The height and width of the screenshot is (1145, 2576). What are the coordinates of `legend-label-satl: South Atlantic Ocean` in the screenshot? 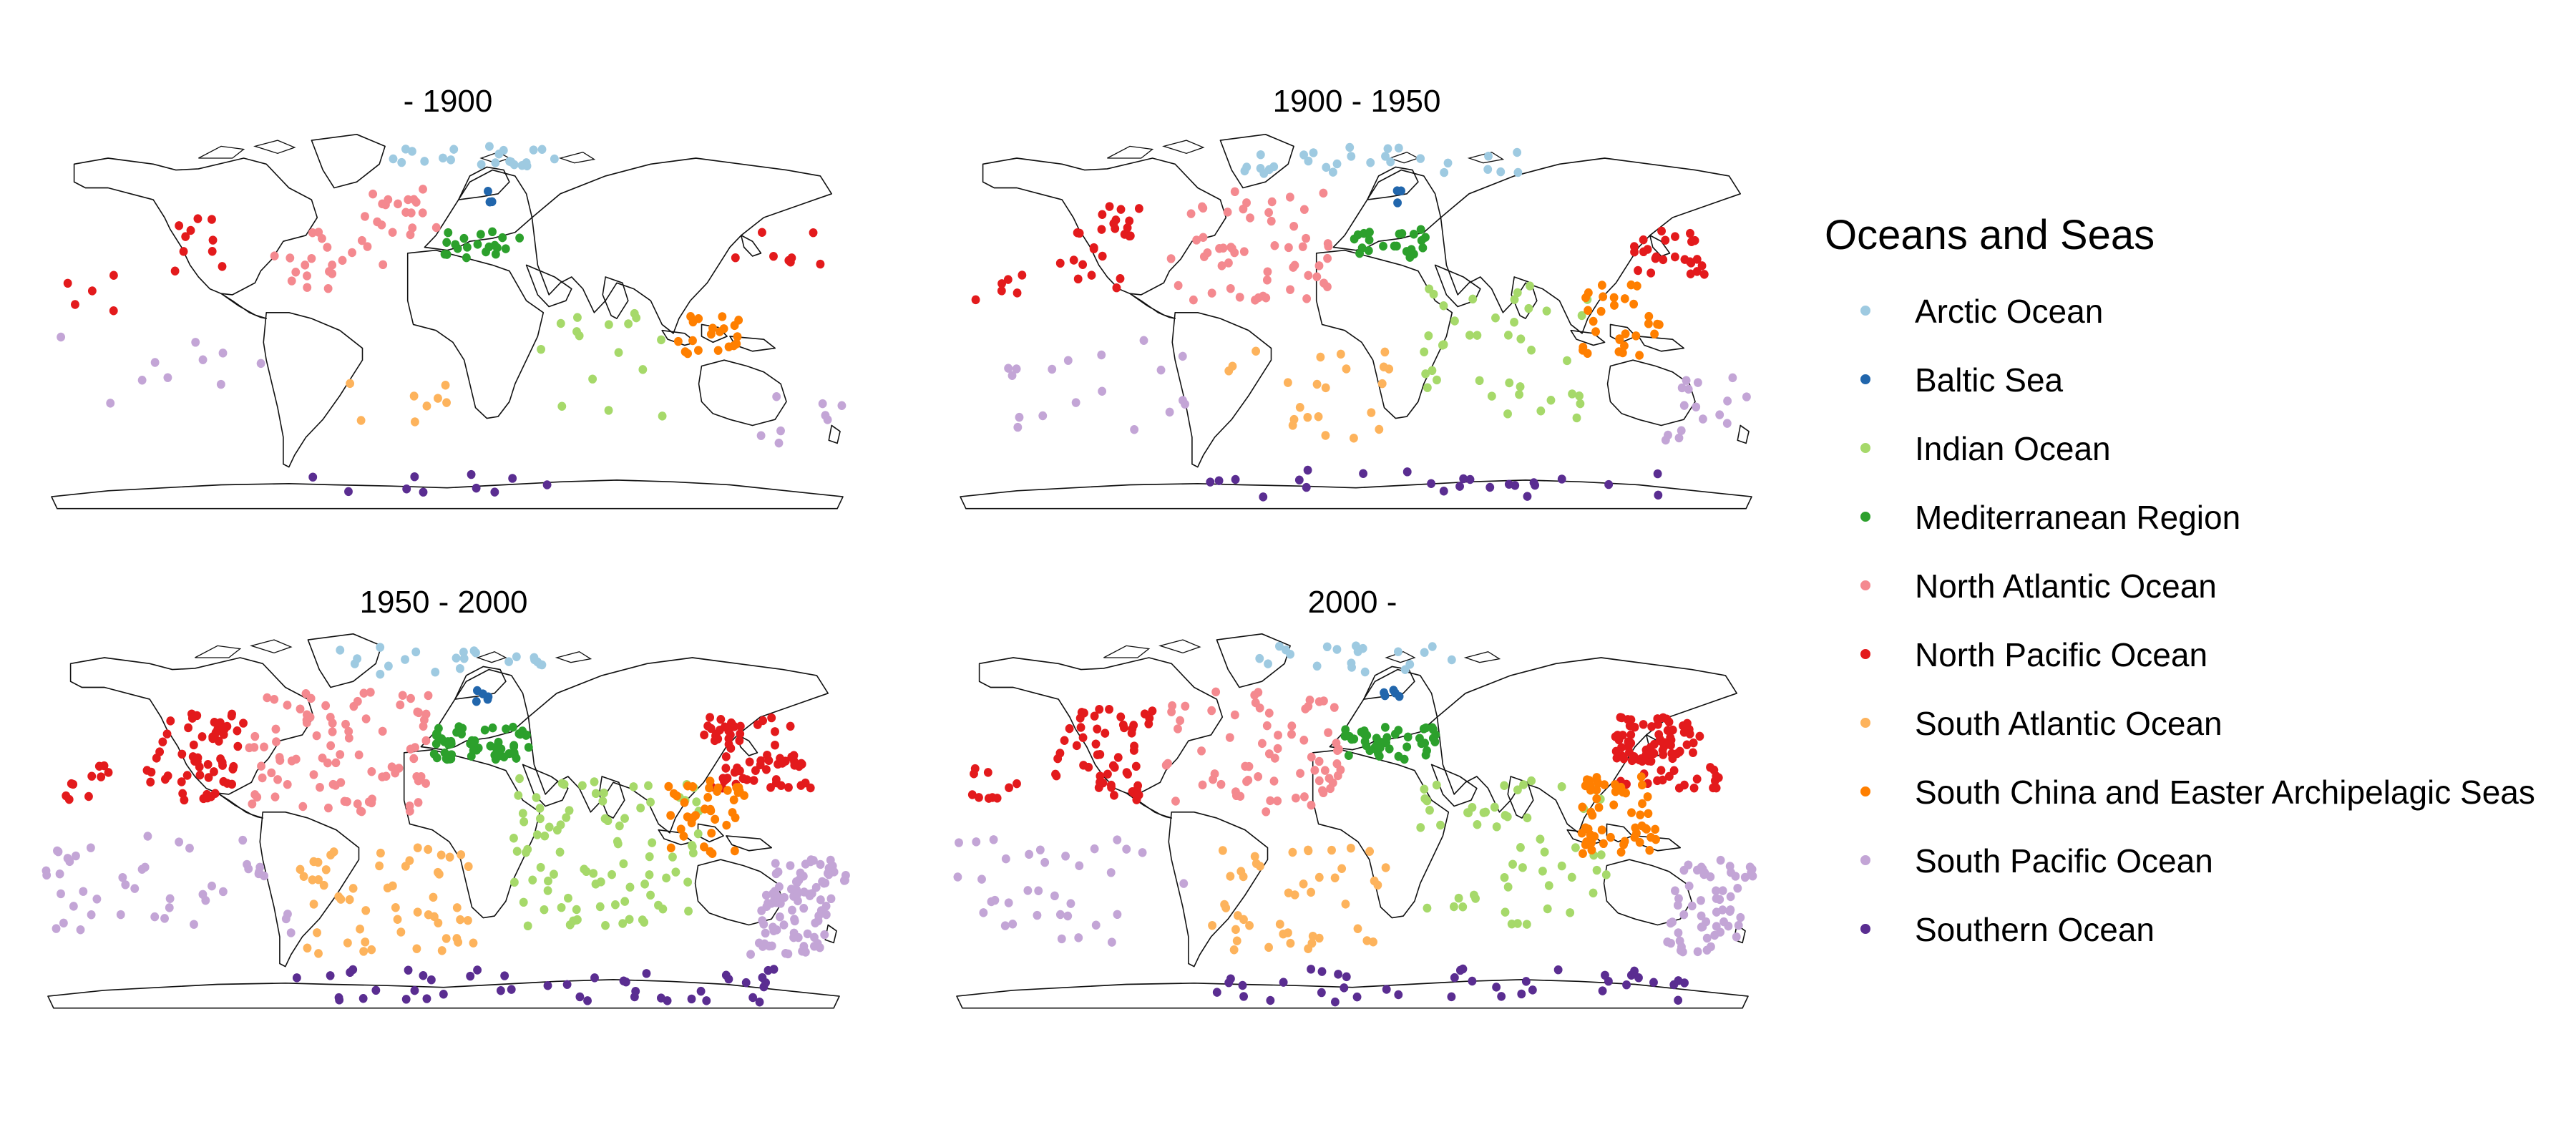 It's located at (2069, 723).